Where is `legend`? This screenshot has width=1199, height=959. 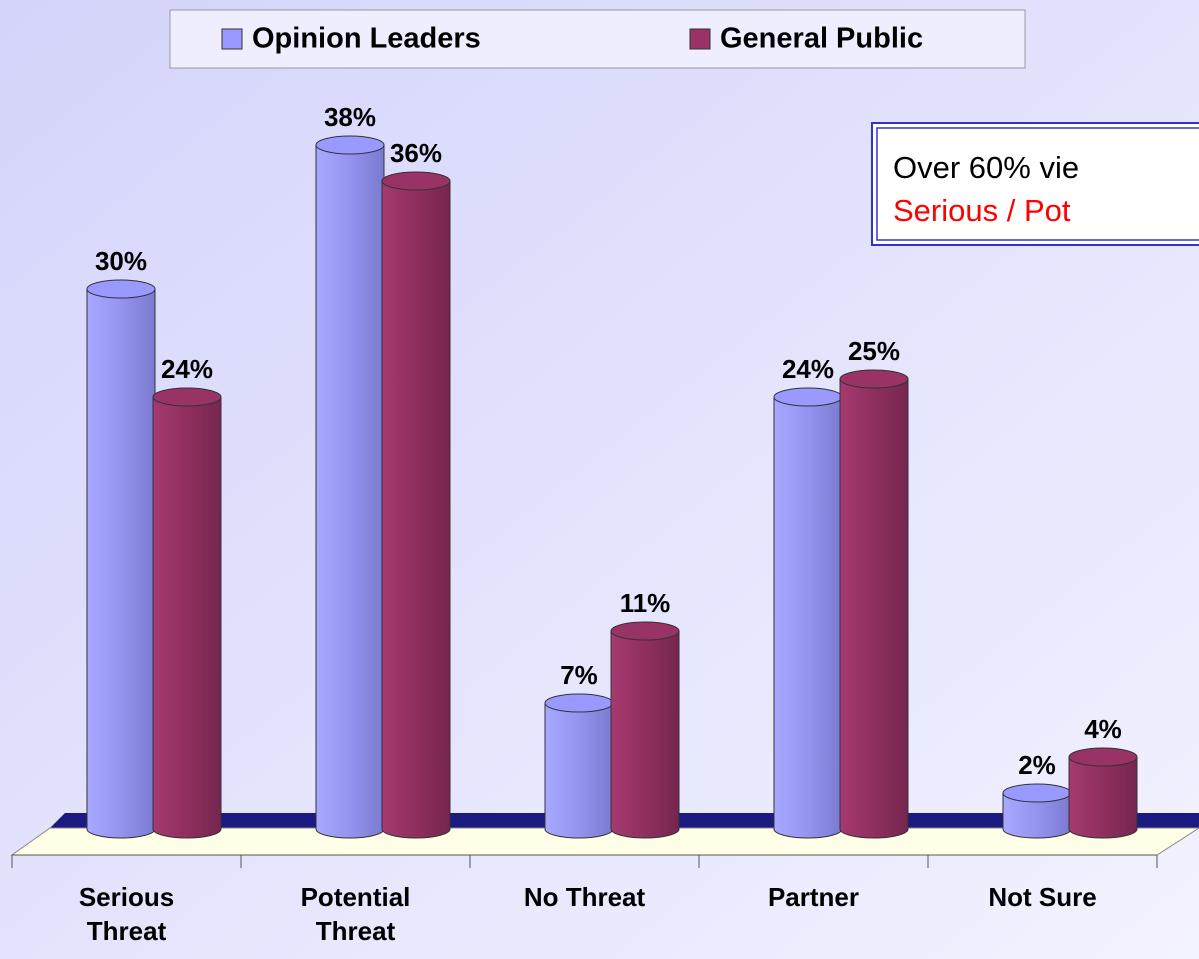
legend is located at coordinates (597, 39).